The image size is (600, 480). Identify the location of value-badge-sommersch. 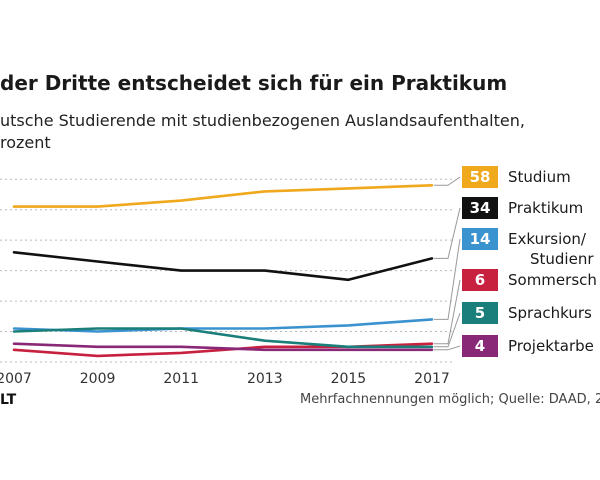
(480, 280).